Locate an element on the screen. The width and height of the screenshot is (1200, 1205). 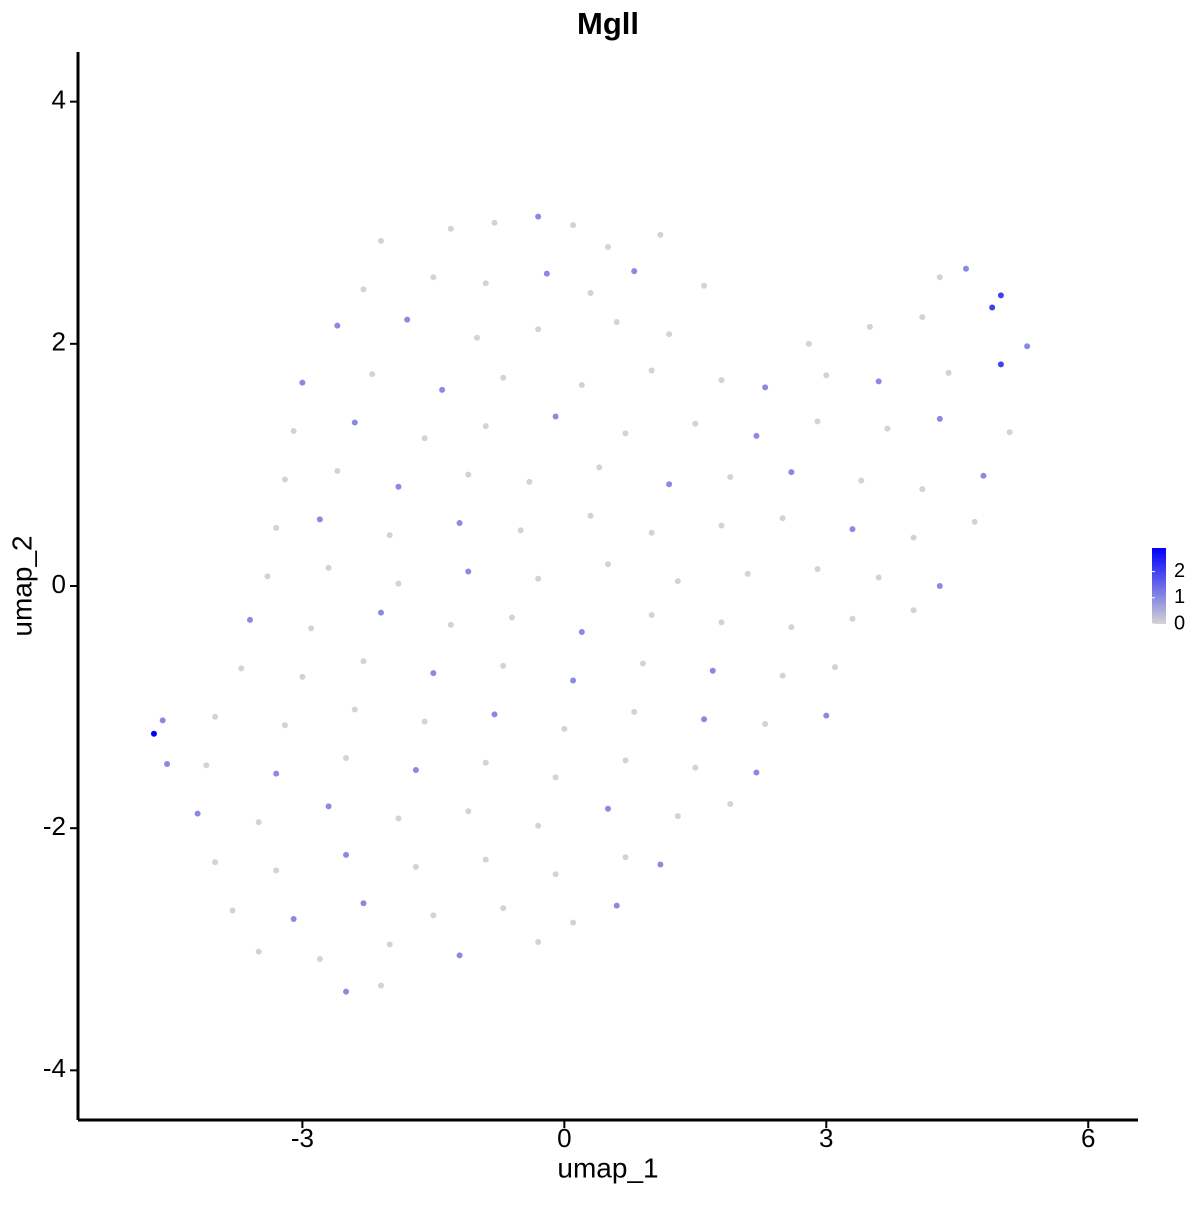
color-bar is located at coordinates (1159, 586).